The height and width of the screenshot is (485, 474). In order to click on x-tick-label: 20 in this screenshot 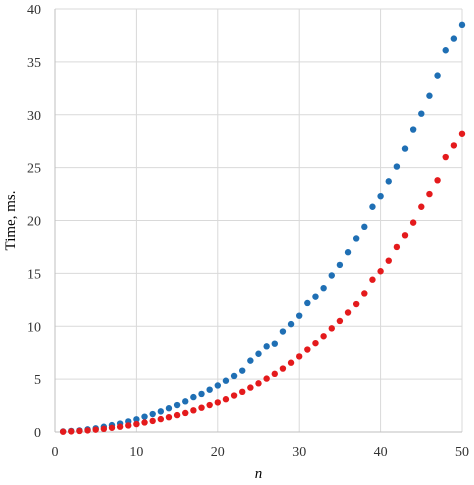, I will do `click(218, 452)`.